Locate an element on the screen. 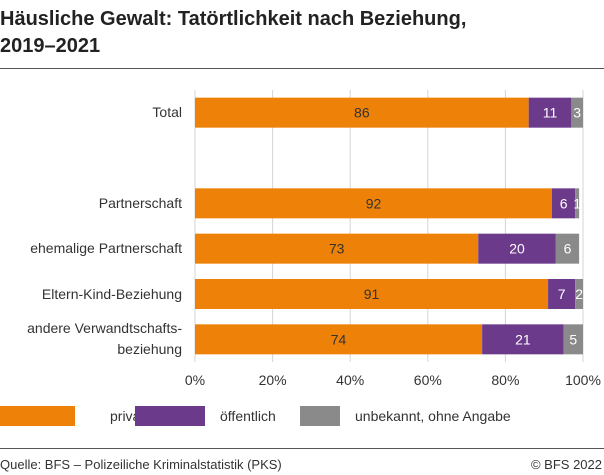  x-tick-label: 80% is located at coordinates (505, 380).